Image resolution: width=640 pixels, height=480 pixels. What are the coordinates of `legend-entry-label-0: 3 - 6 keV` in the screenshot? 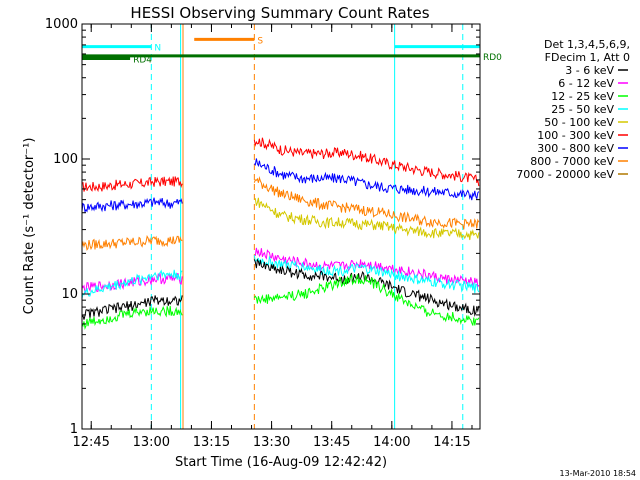 It's located at (589, 70).